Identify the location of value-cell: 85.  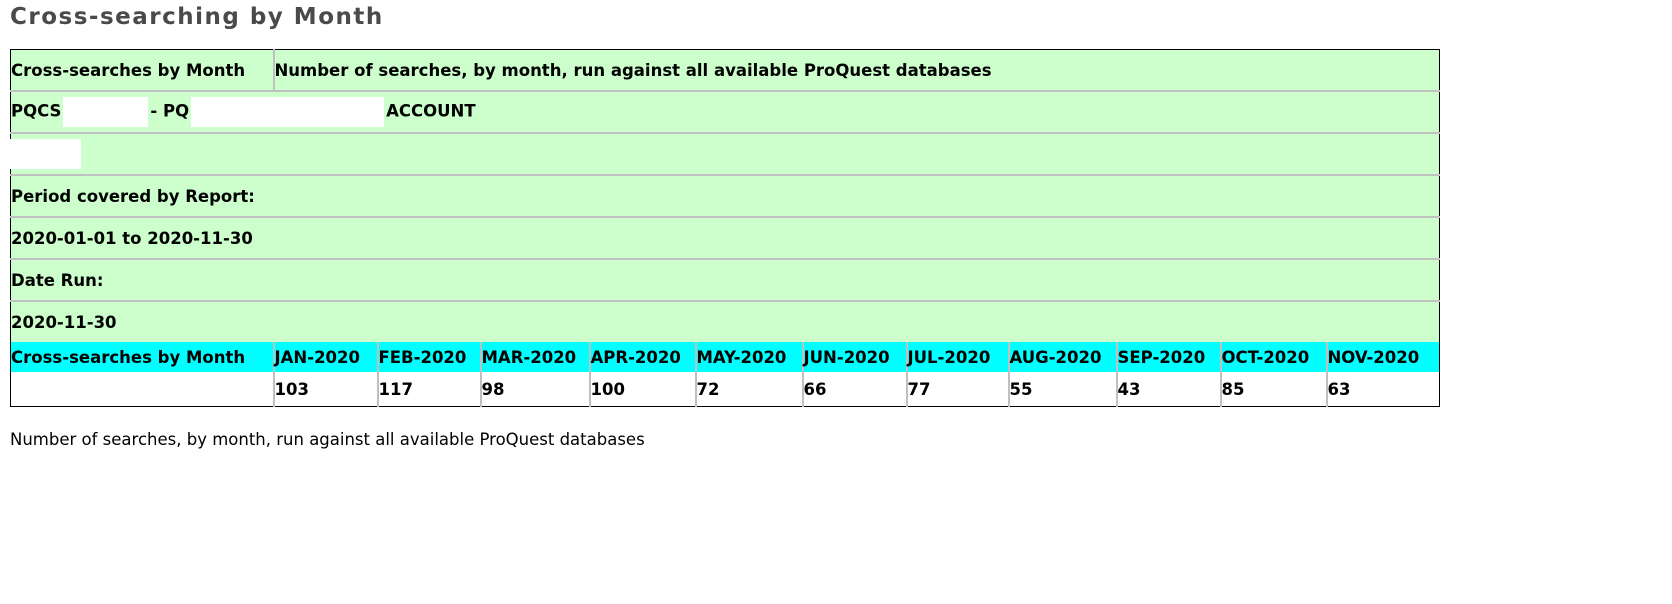
(1274, 389).